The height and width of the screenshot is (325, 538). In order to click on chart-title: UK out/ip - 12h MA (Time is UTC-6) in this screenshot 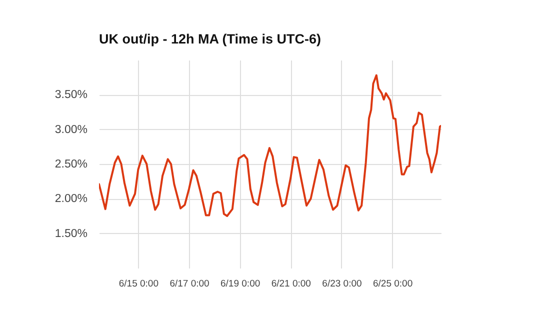, I will do `click(210, 39)`.